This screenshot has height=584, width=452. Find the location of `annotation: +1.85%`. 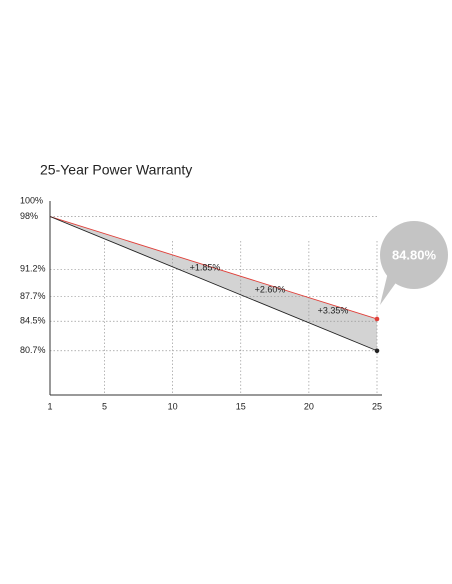

annotation: +1.85% is located at coordinates (205, 267).